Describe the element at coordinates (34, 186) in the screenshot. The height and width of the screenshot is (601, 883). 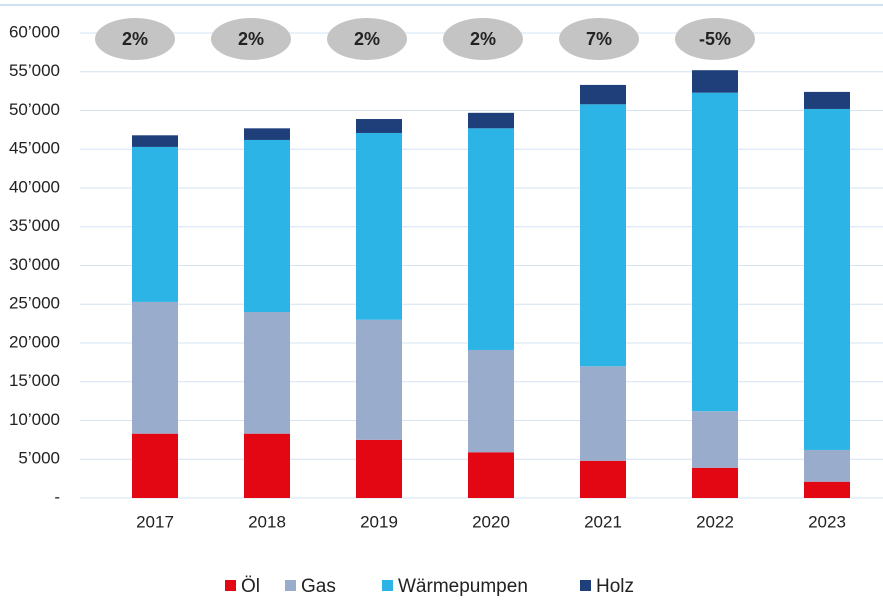
I see `y-tick-label: 40’000` at that location.